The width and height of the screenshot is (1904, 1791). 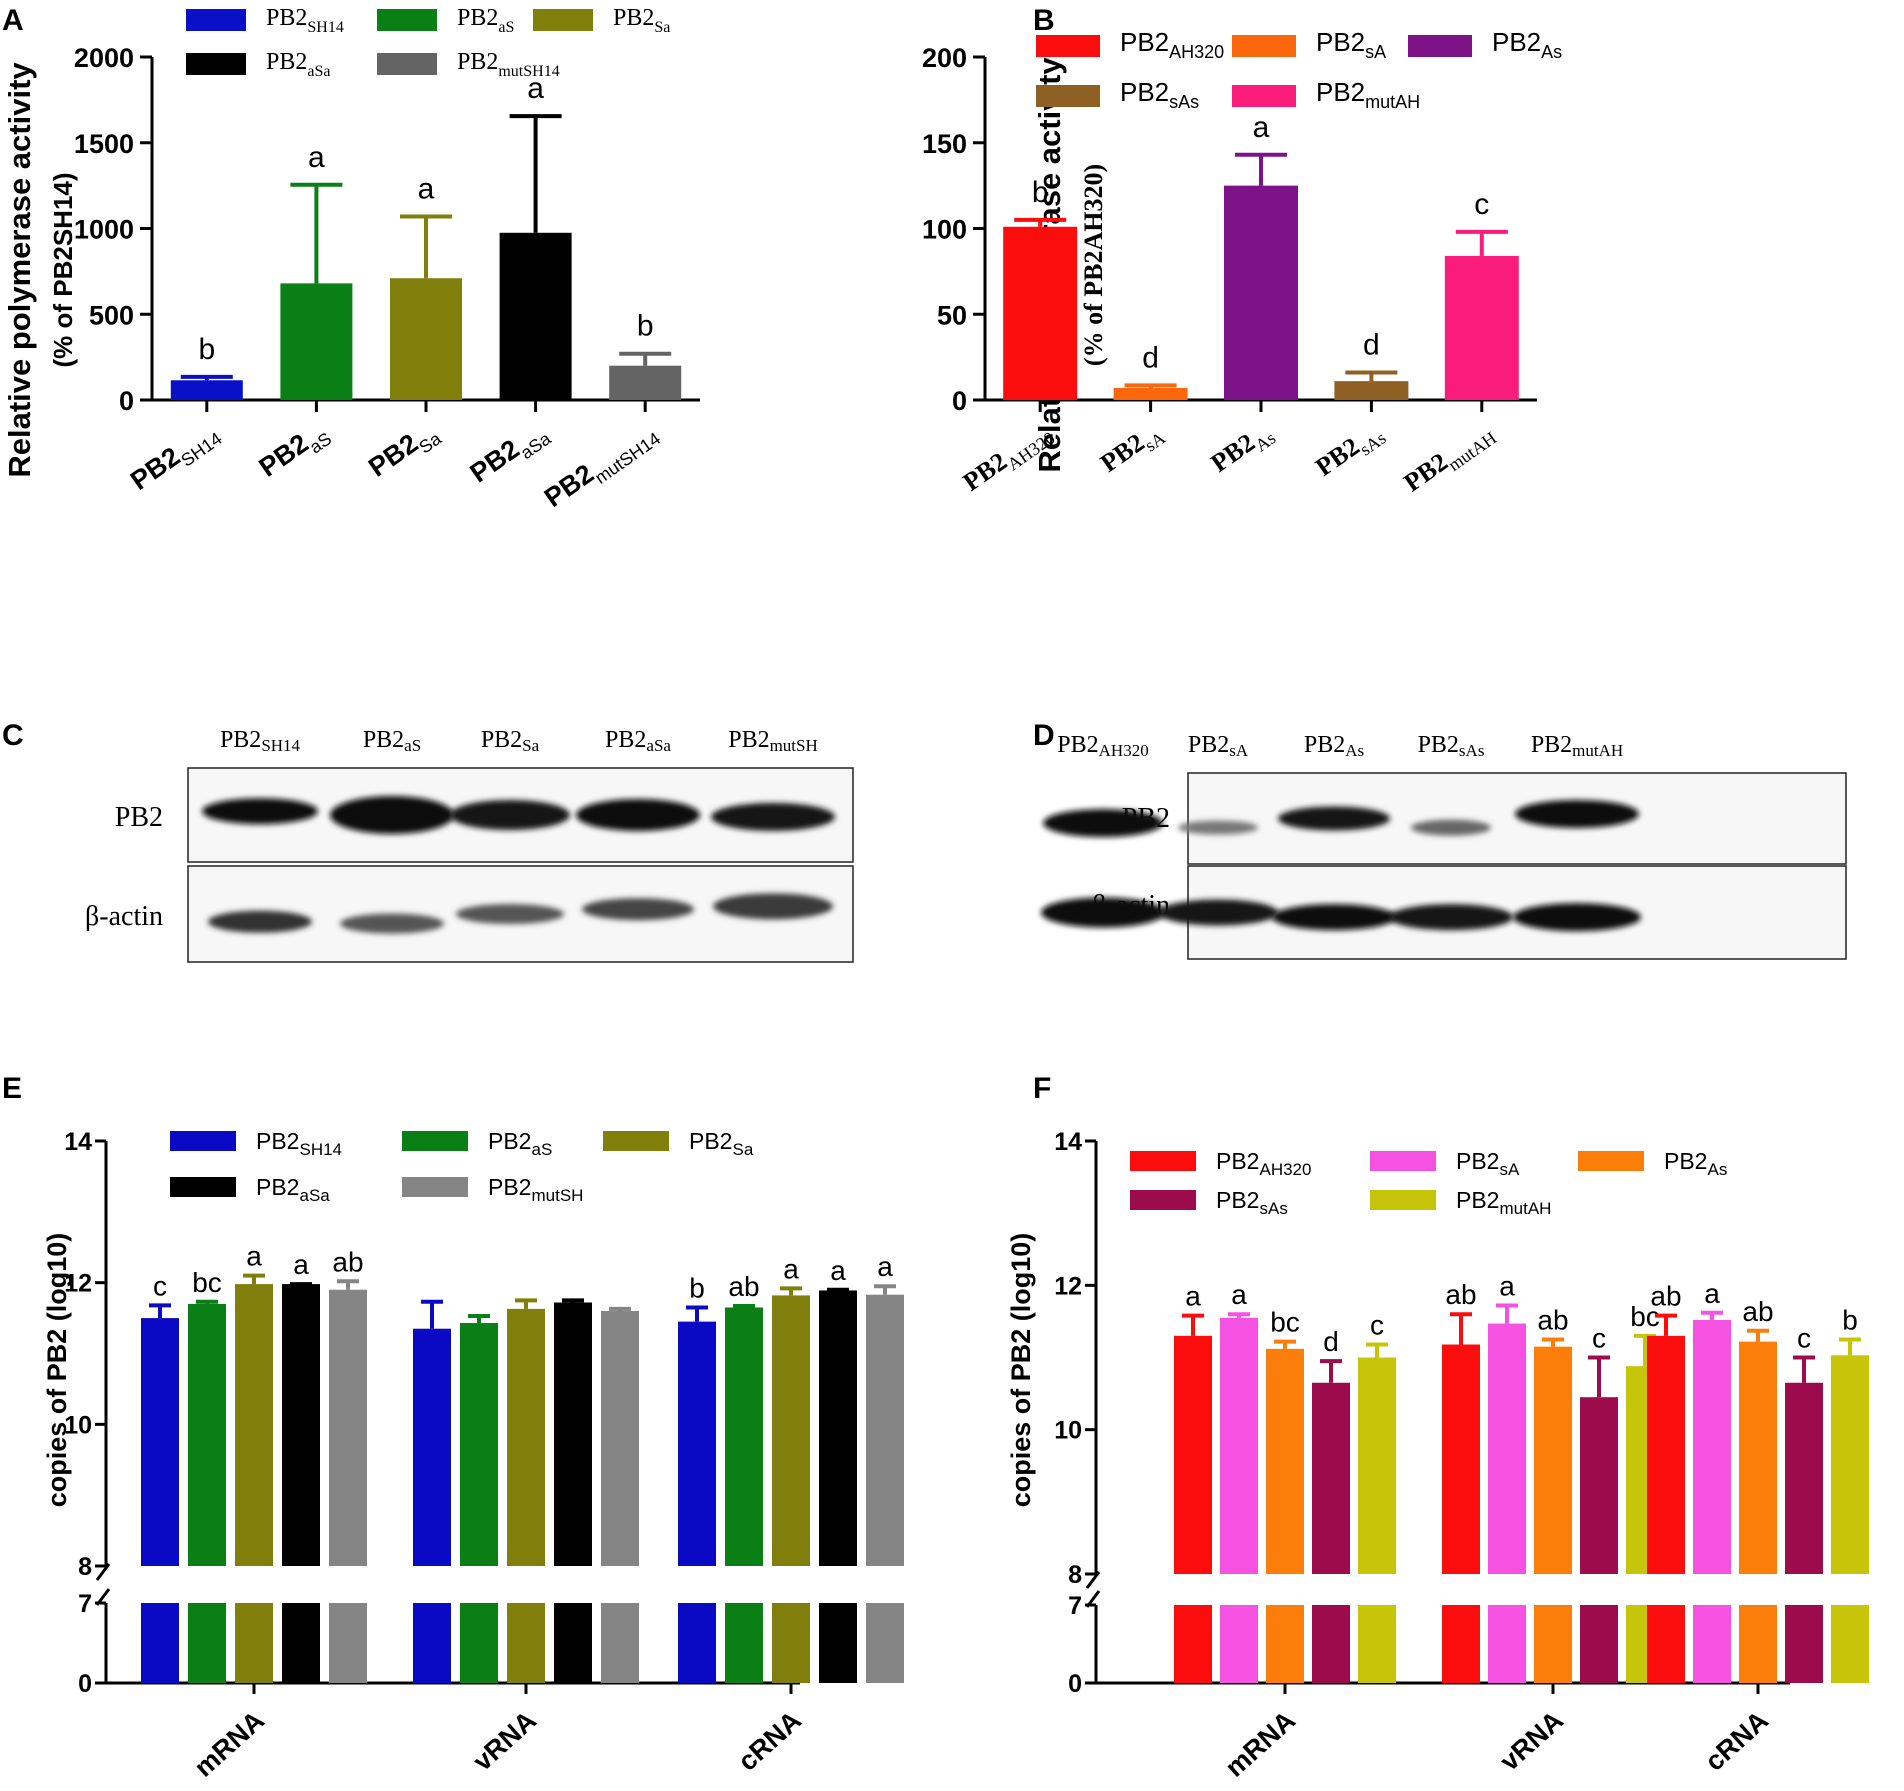 I want to click on y-tick-label: 1000, so click(x=104, y=230).